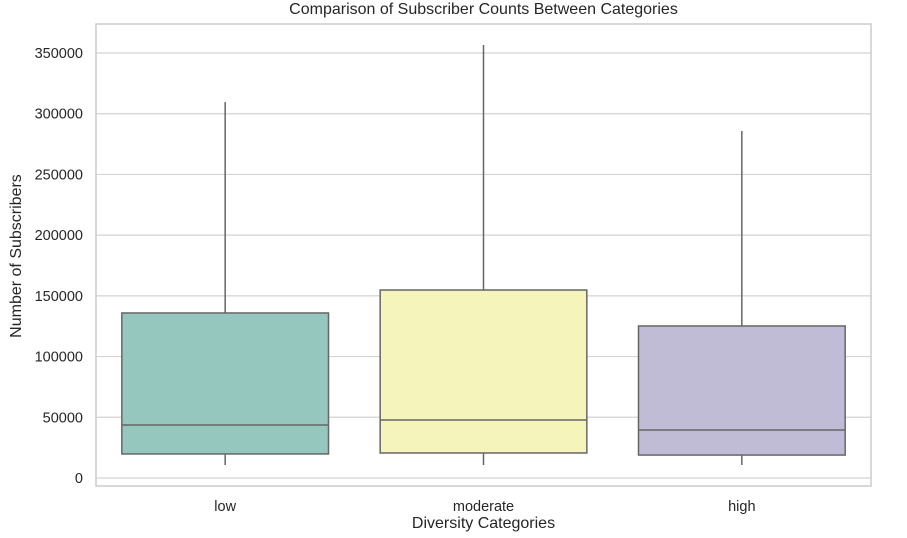 The image size is (907, 538). Describe the element at coordinates (59, 297) in the screenshot. I see `y-tick-label: 150000` at that location.